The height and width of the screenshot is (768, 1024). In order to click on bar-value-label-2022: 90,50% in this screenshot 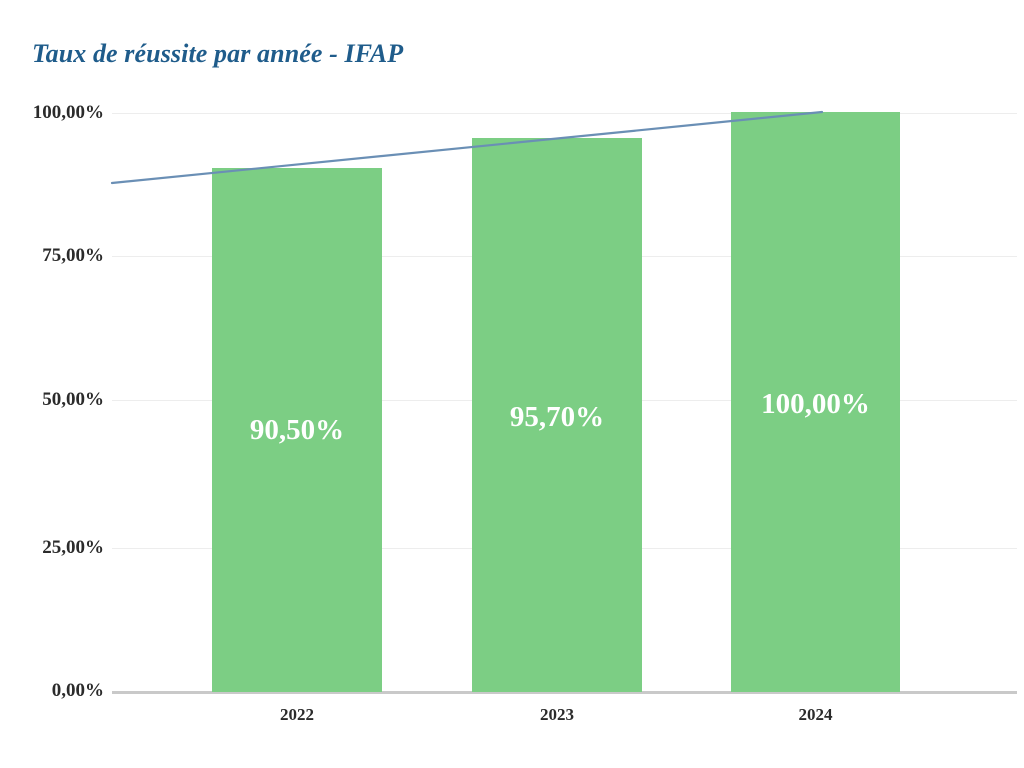, I will do `click(297, 430)`.